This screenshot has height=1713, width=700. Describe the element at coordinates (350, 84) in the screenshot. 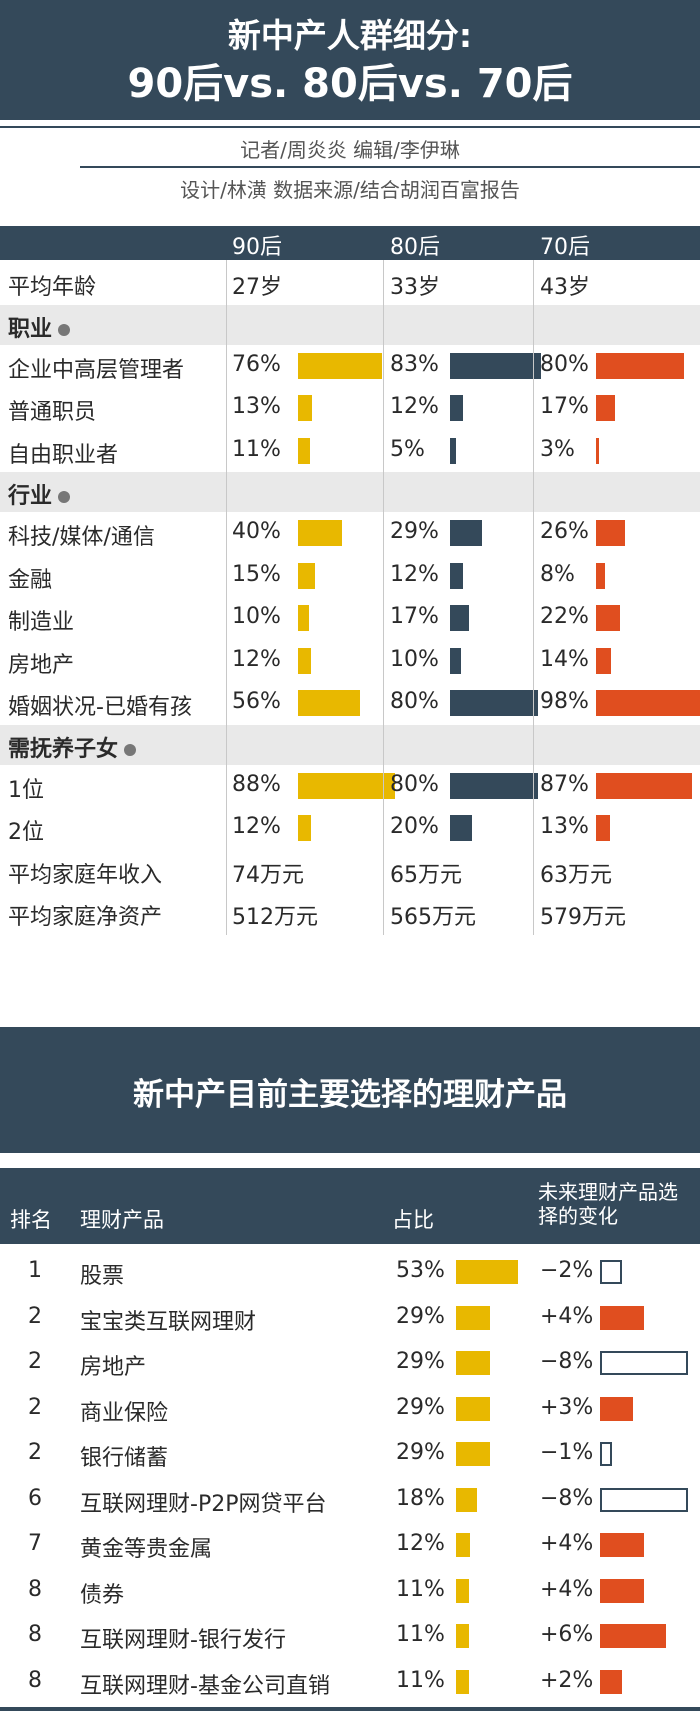

I see `title-line-2: 90后vs. 80后vs. 70后` at that location.